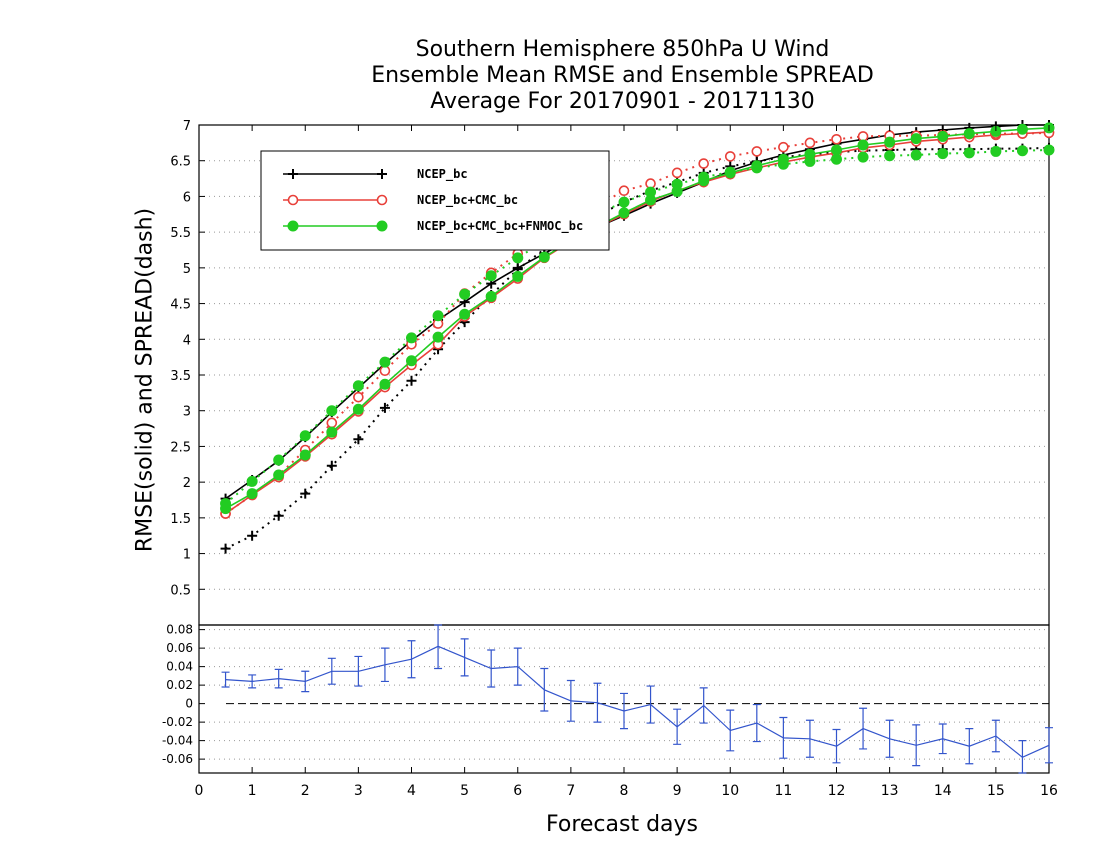 The width and height of the screenshot is (1100, 850). I want to click on x-tick-label: 14, so click(943, 791).